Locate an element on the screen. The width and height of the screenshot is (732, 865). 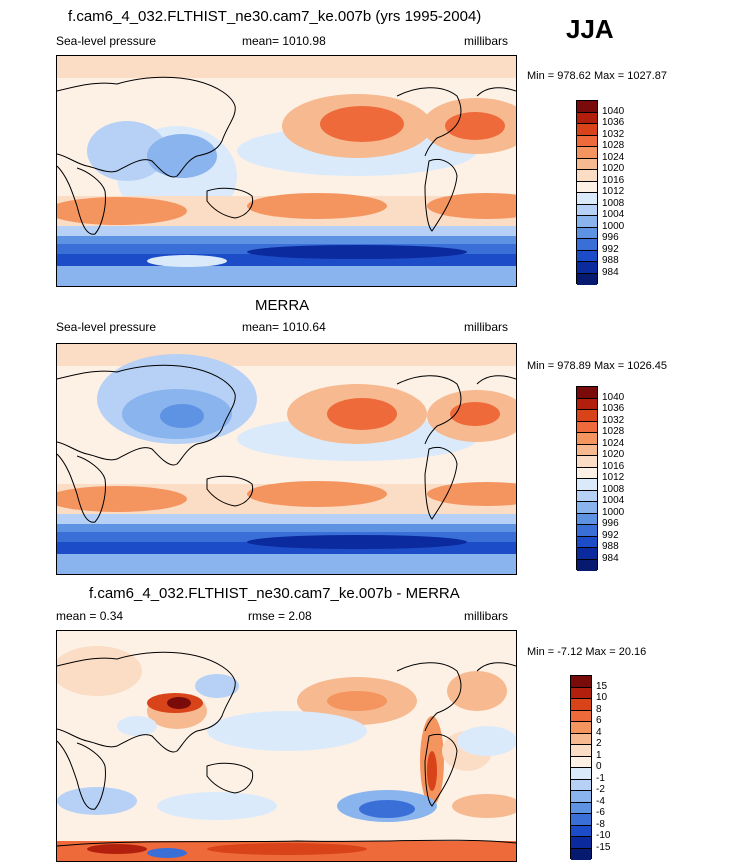
panel3-units-label: millibars is located at coordinates (486, 616).